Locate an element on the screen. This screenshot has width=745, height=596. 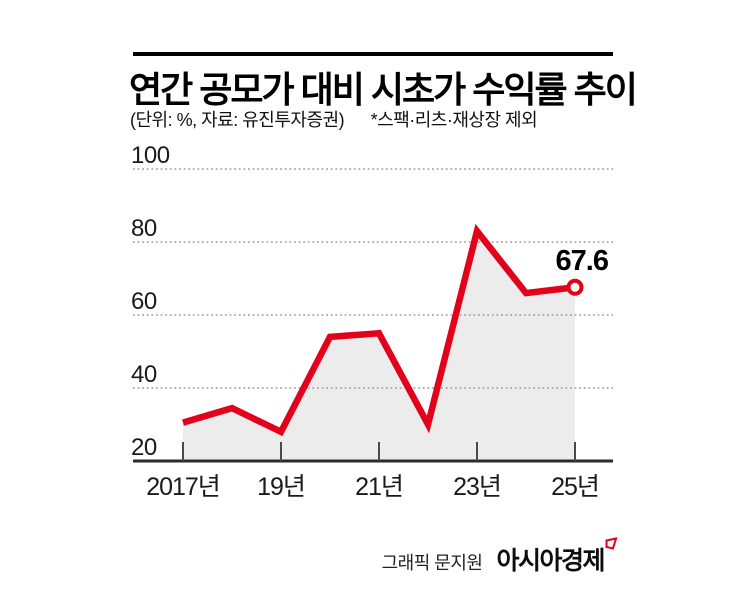
brand-mark-icon is located at coordinates (611, 543).